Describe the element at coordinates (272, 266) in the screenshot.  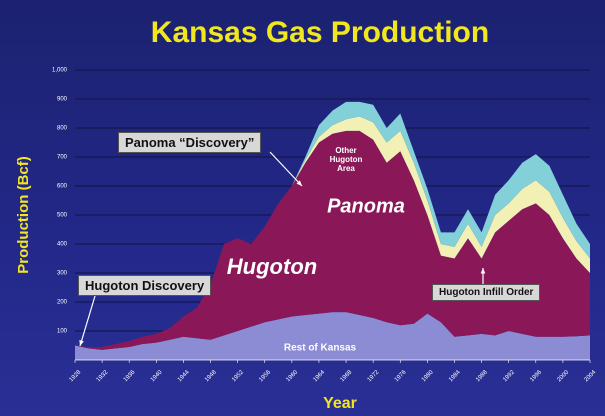
I see `series-label: Hugoton` at that location.